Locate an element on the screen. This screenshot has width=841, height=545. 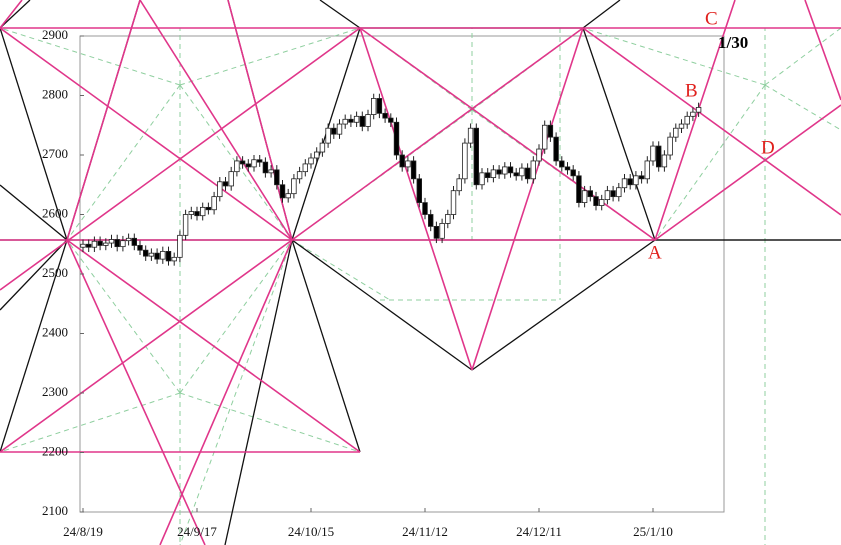
x-tick-label: 24/12/11 is located at coordinates (539, 531).